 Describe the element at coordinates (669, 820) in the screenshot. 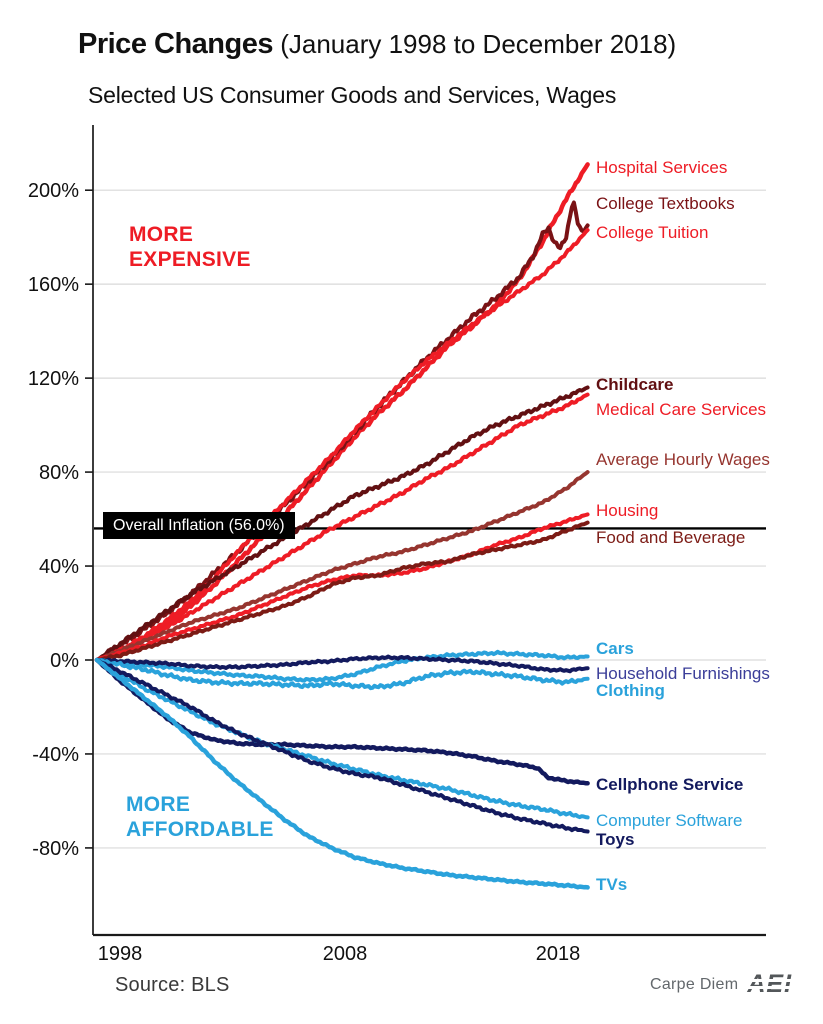

I see `series-label-computer-software: Computer Software` at that location.